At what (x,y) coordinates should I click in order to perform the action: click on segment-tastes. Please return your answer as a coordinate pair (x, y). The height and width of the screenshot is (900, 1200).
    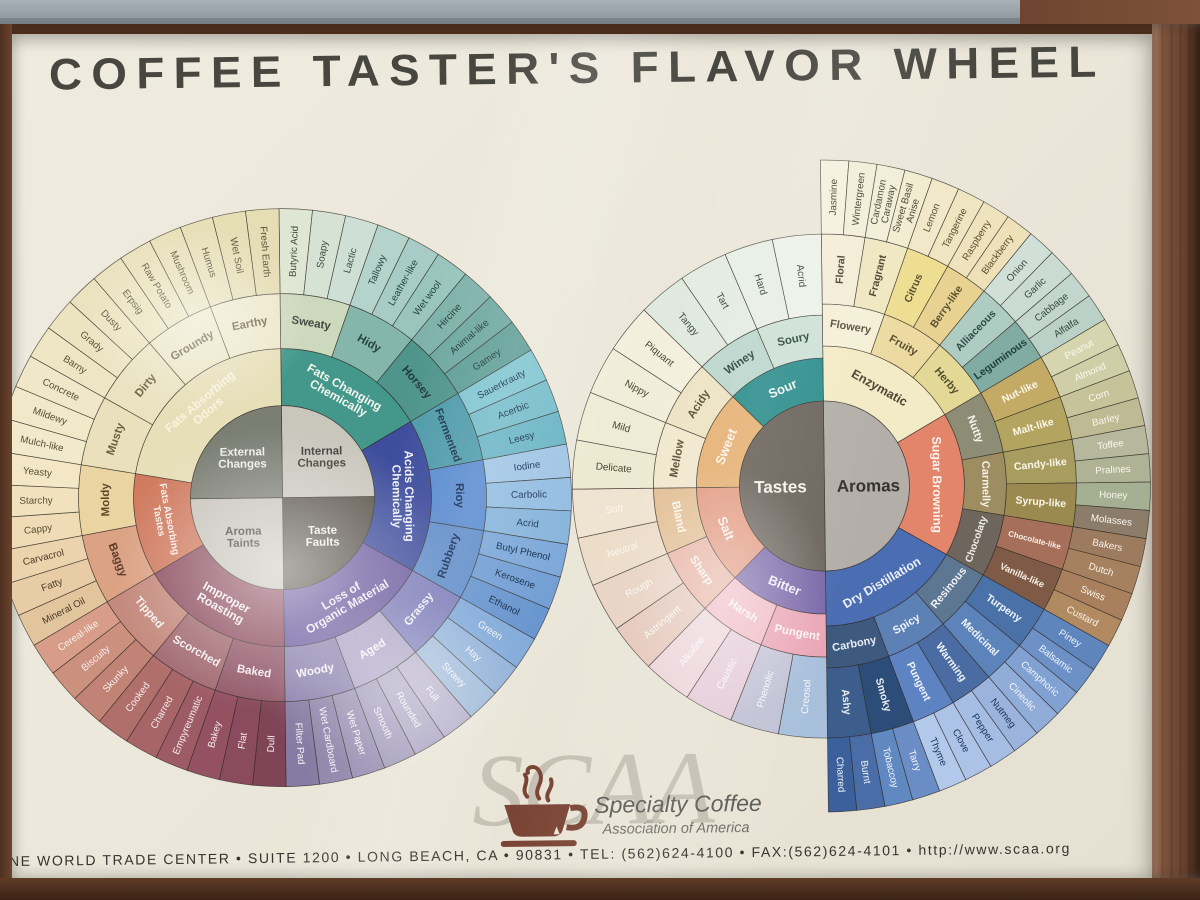
    Looking at the image, I should click on (782, 486).